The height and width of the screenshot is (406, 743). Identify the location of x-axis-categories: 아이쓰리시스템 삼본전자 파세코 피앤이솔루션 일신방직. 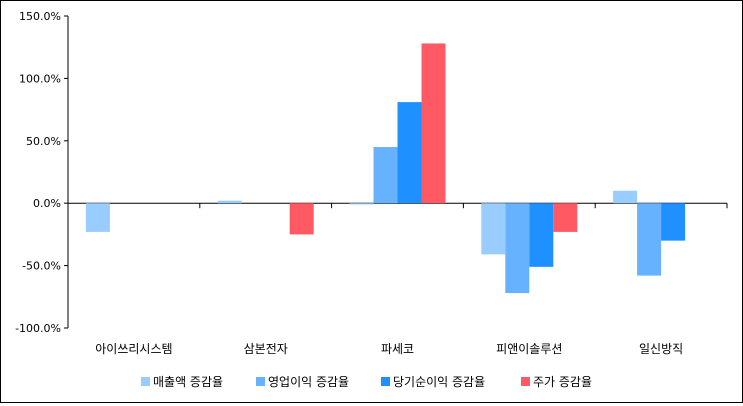
(389, 349).